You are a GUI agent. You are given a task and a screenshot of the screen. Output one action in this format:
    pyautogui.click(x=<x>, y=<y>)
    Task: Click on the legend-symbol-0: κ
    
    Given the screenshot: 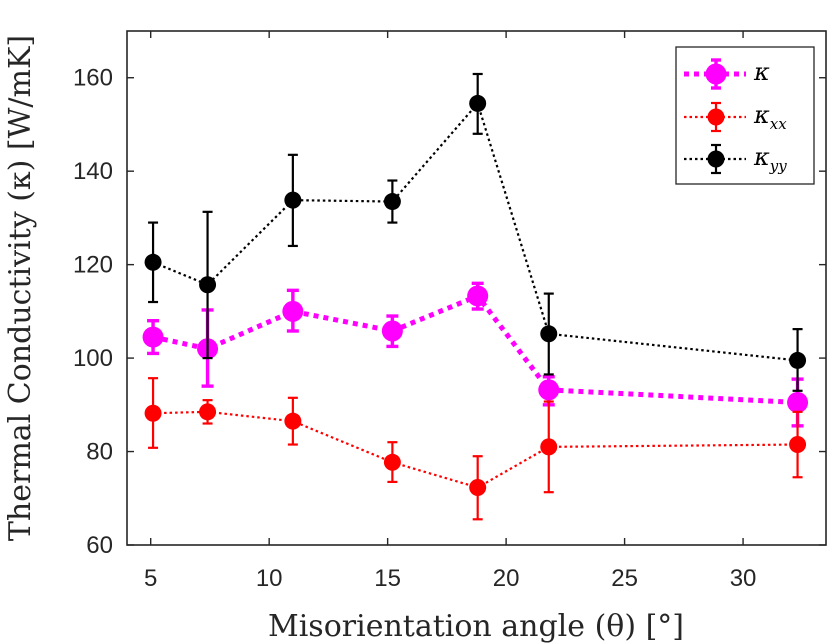 What is the action you would take?
    pyautogui.click(x=761, y=72)
    